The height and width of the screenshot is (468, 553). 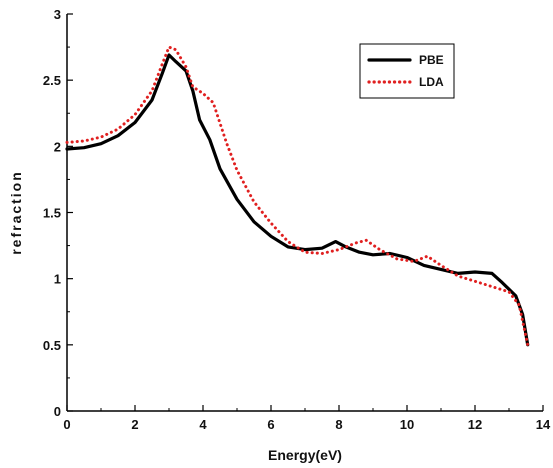 What do you see at coordinates (431, 60) in the screenshot?
I see `legend-label-pbe: PBE` at bounding box center [431, 60].